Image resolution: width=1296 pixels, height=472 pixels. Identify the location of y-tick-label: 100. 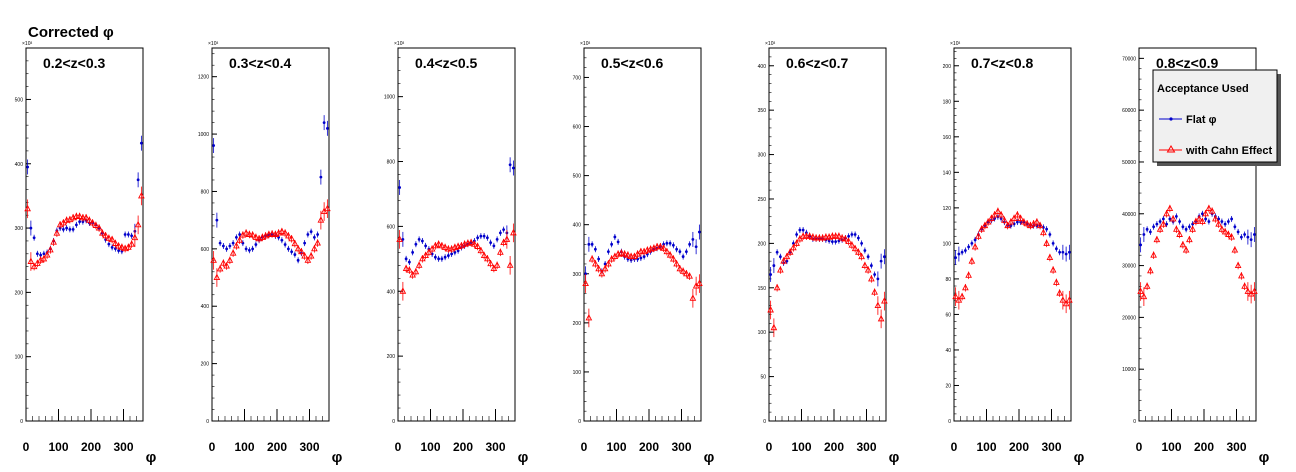
(947, 244).